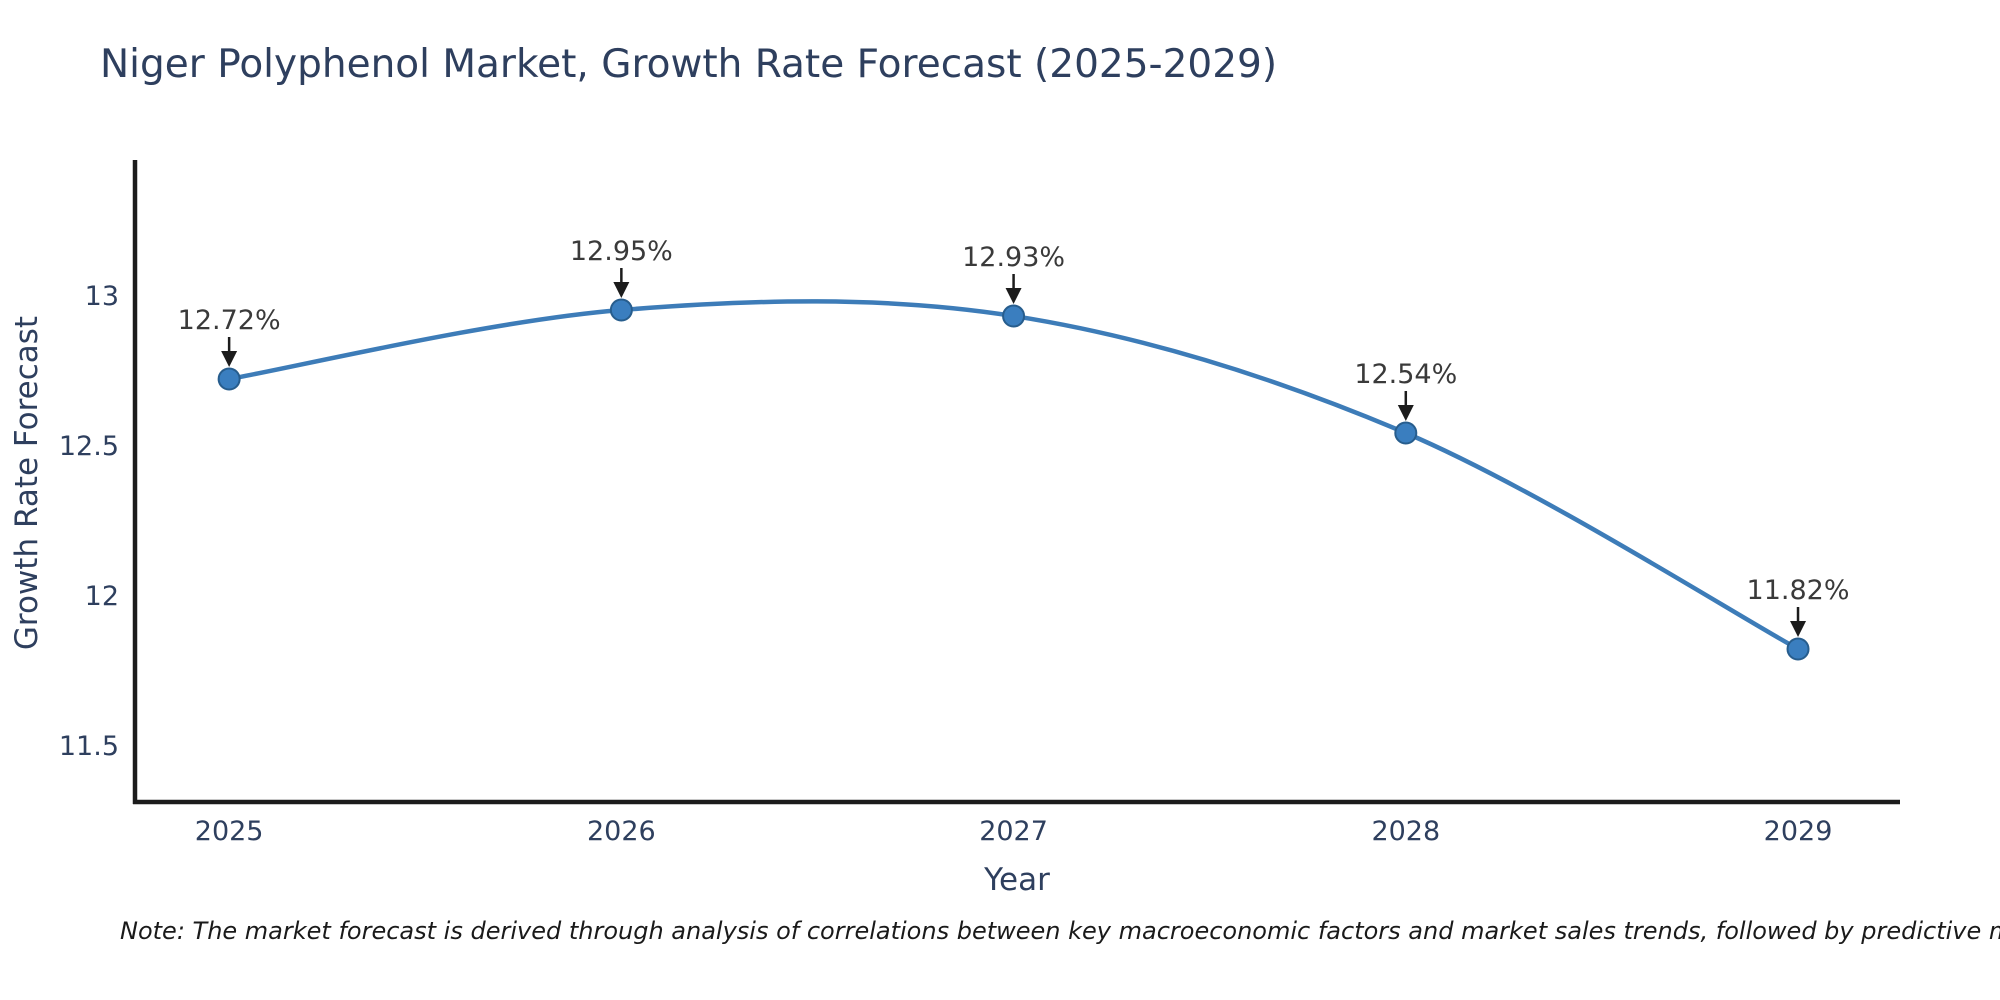 This screenshot has width=2000, height=1000. I want to click on data-point-label: 12.54%, so click(1405, 374).